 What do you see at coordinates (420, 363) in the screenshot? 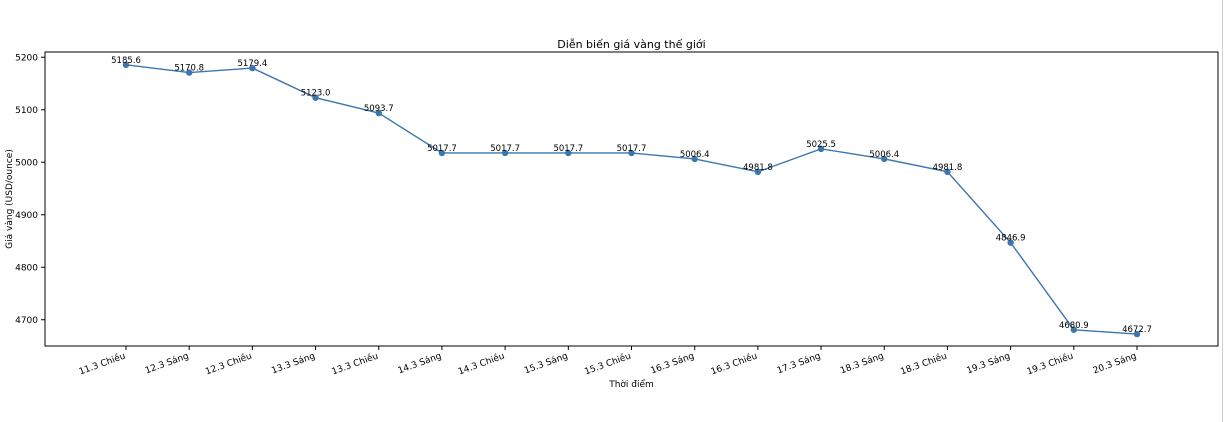
I see `x-tick-label: 14.3 Sáng` at bounding box center [420, 363].